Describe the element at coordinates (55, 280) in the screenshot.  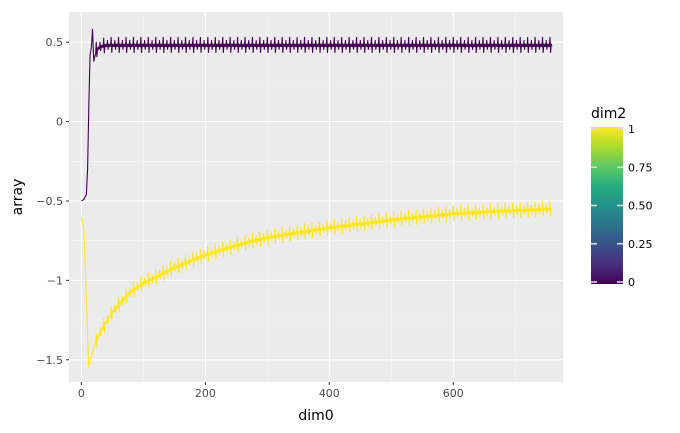
I see `y-tick-label: −1` at that location.